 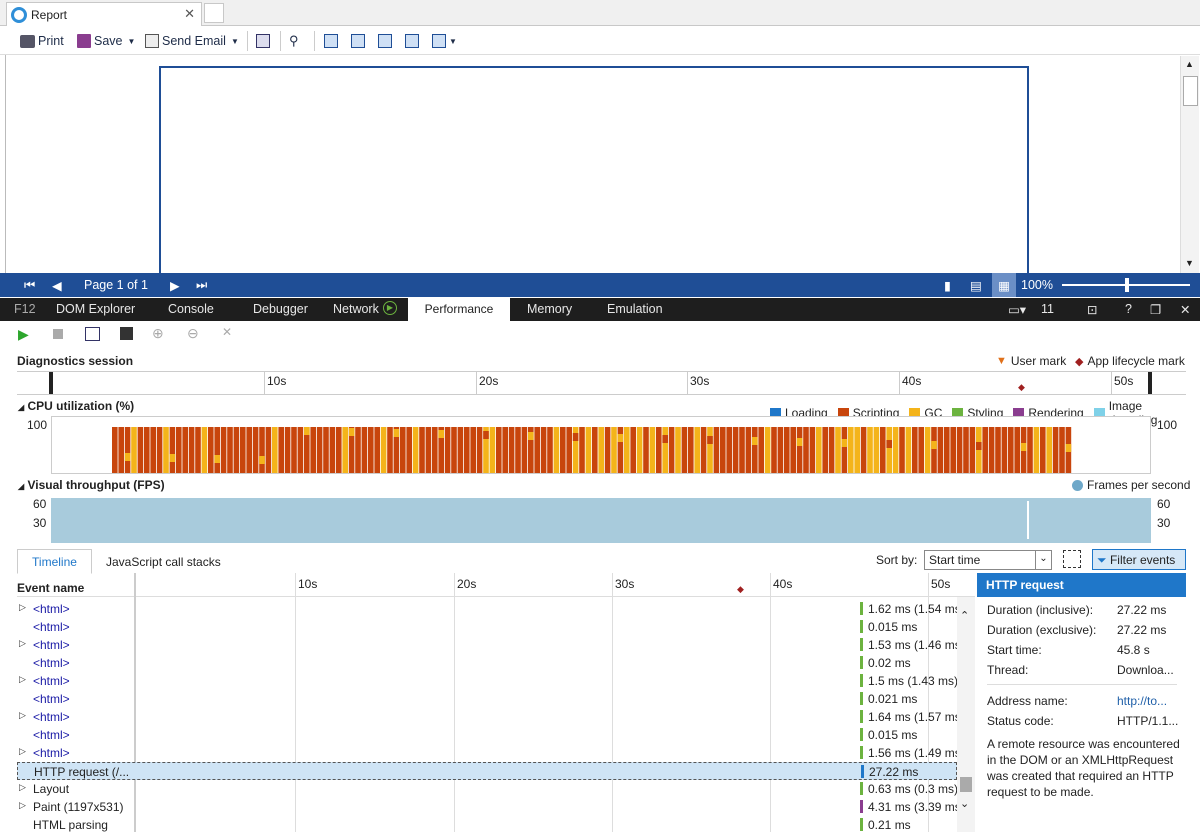 What do you see at coordinates (487, 753) in the screenshot?
I see `event-row: ▷ <html> 1.56 ms (1.49 ms)` at bounding box center [487, 753].